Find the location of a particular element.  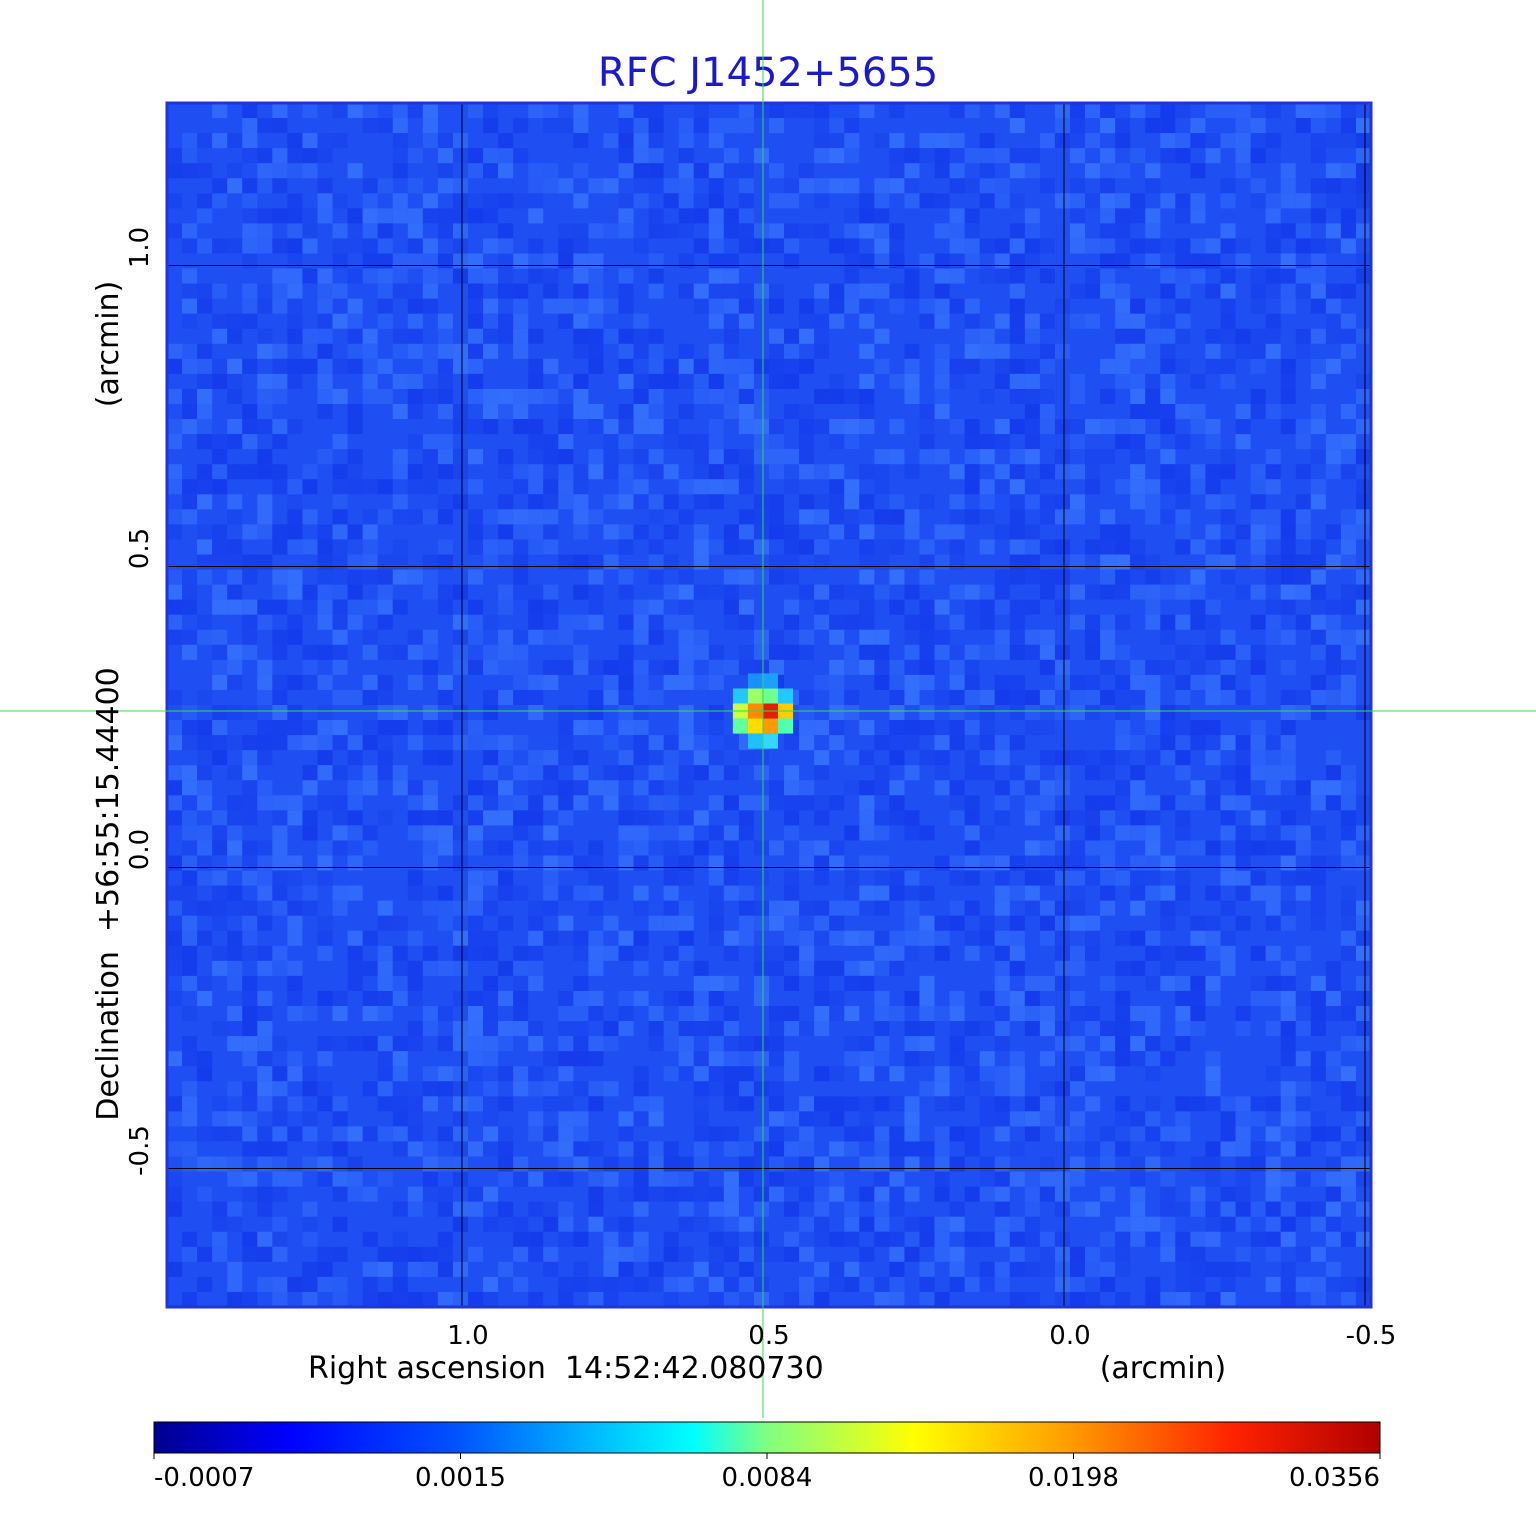

y-axis-unit: (arcmin) is located at coordinates (108, 344).